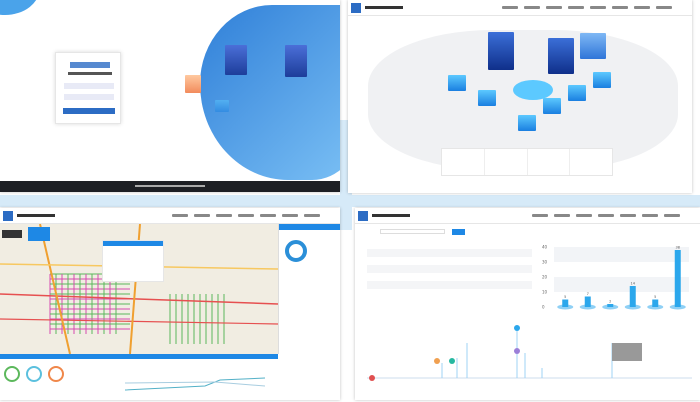  Describe the element at coordinates (309, 289) in the screenshot. I see `side-panel` at that location.